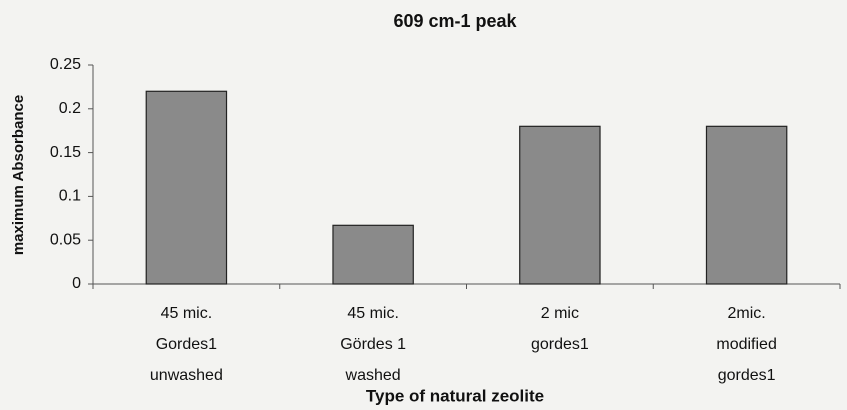 The height and width of the screenshot is (410, 847). Describe the element at coordinates (186, 344) in the screenshot. I see `x-tick-label: 45 mic. Gordes1 unwashed` at that location.